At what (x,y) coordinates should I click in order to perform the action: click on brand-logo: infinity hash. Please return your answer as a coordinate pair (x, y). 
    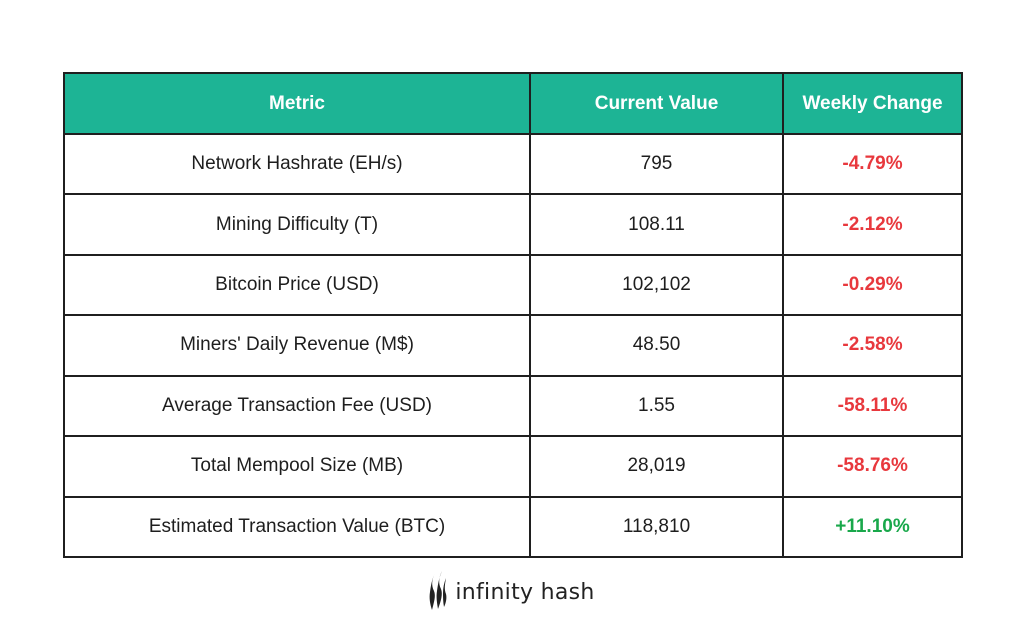
    Looking at the image, I should click on (512, 592).